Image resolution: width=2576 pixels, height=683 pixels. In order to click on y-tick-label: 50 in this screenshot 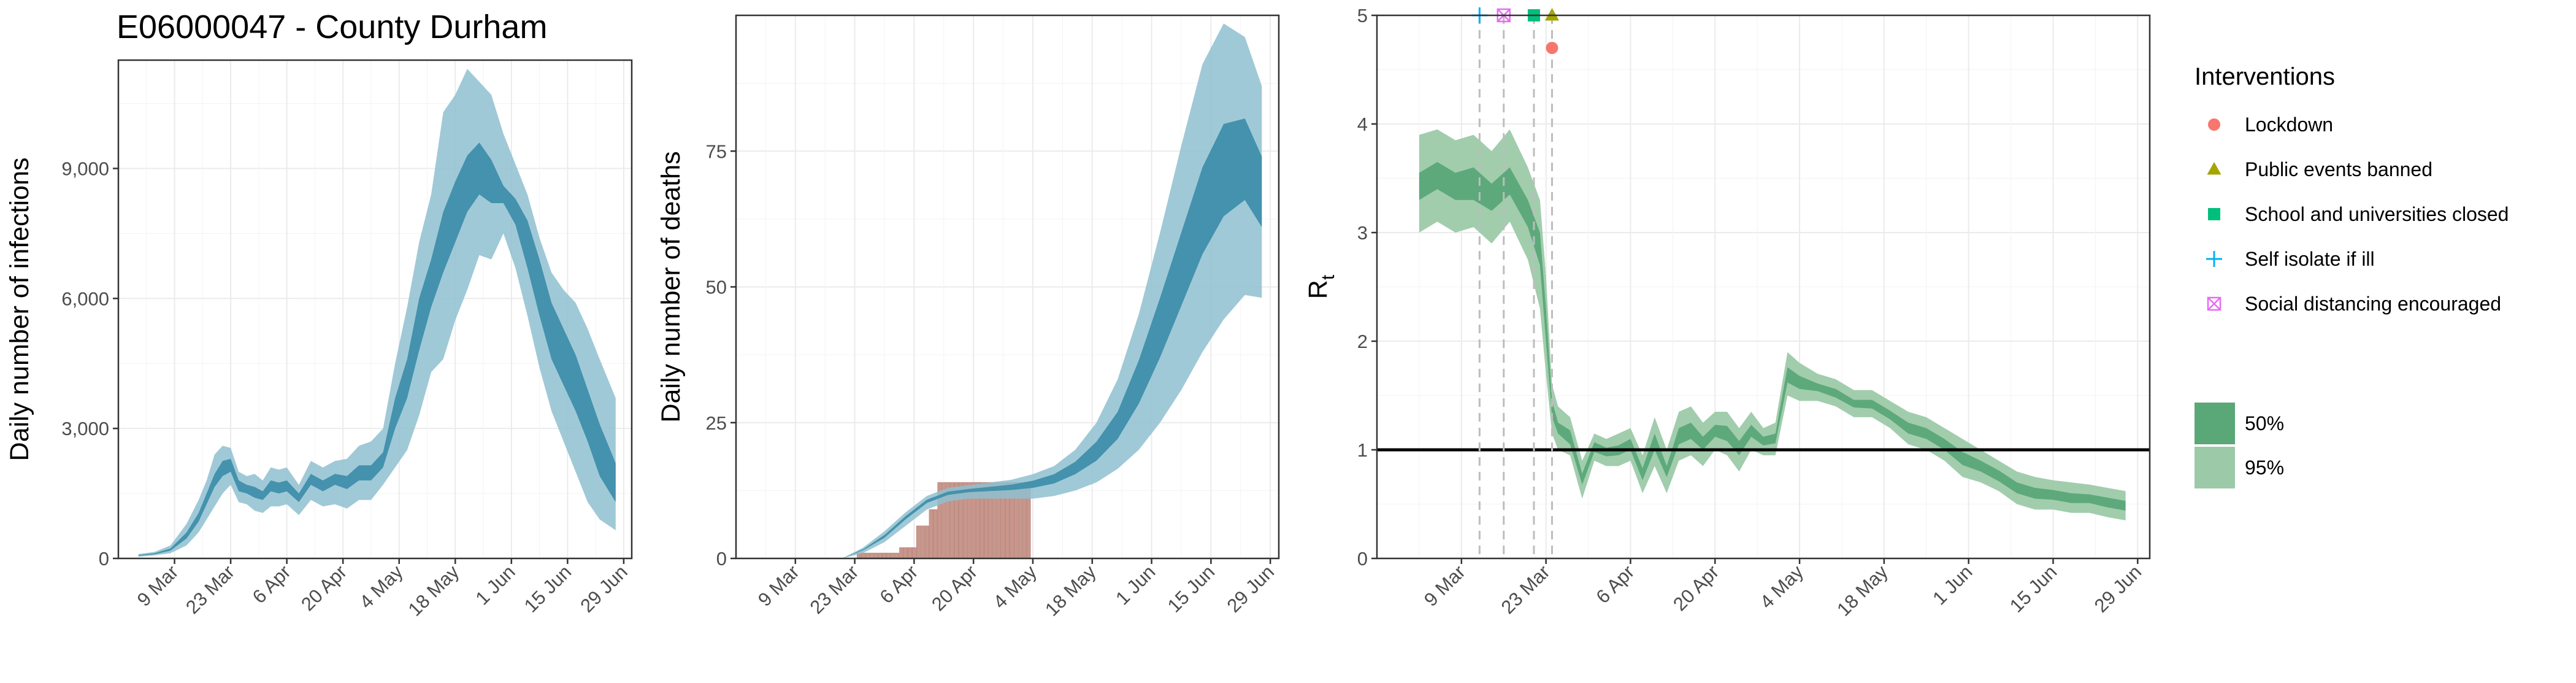, I will do `click(716, 287)`.